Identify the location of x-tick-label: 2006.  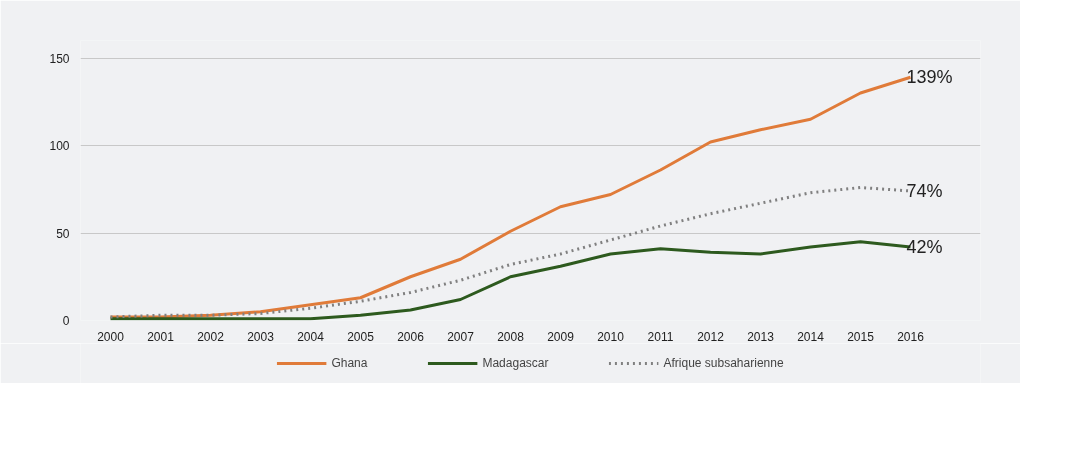
(411, 336).